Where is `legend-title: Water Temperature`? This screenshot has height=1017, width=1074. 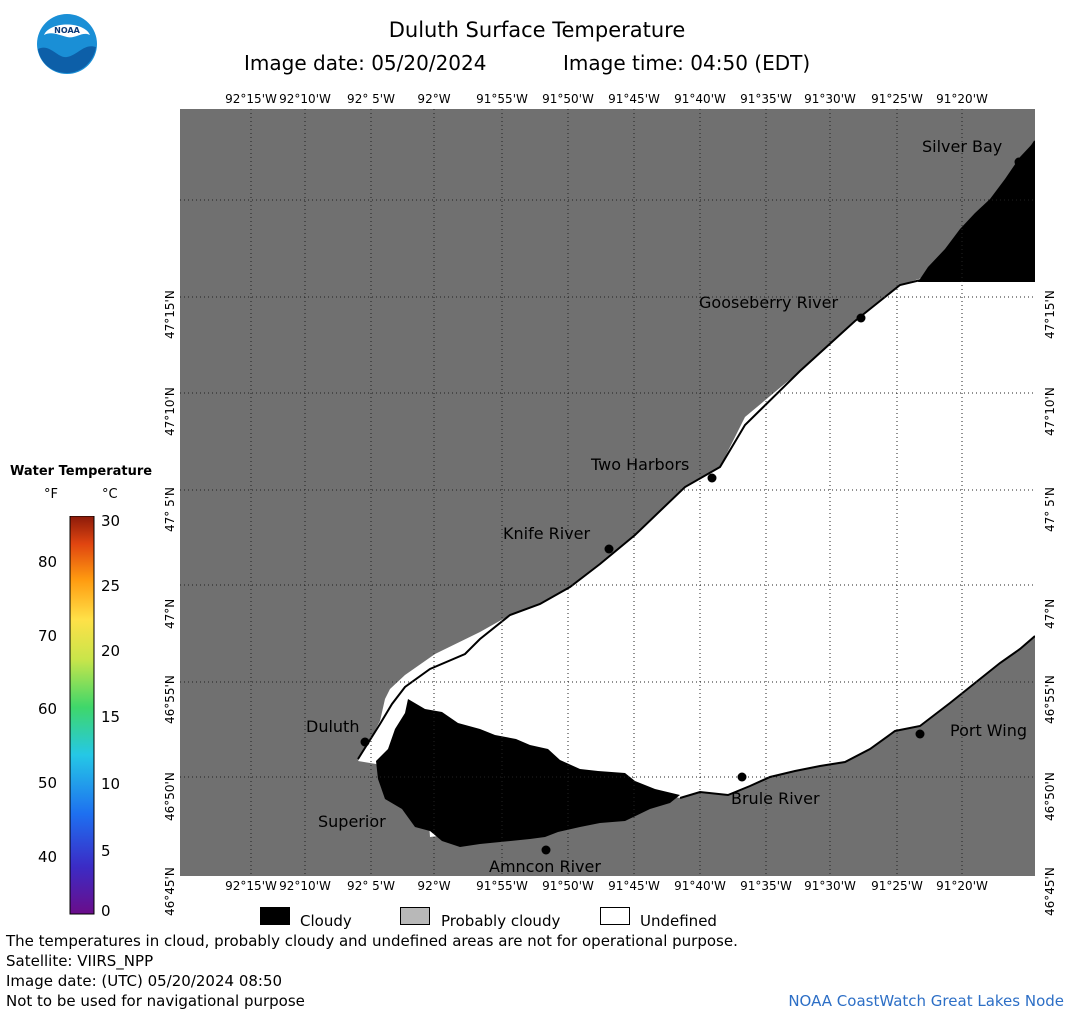 legend-title: Water Temperature is located at coordinates (81, 471).